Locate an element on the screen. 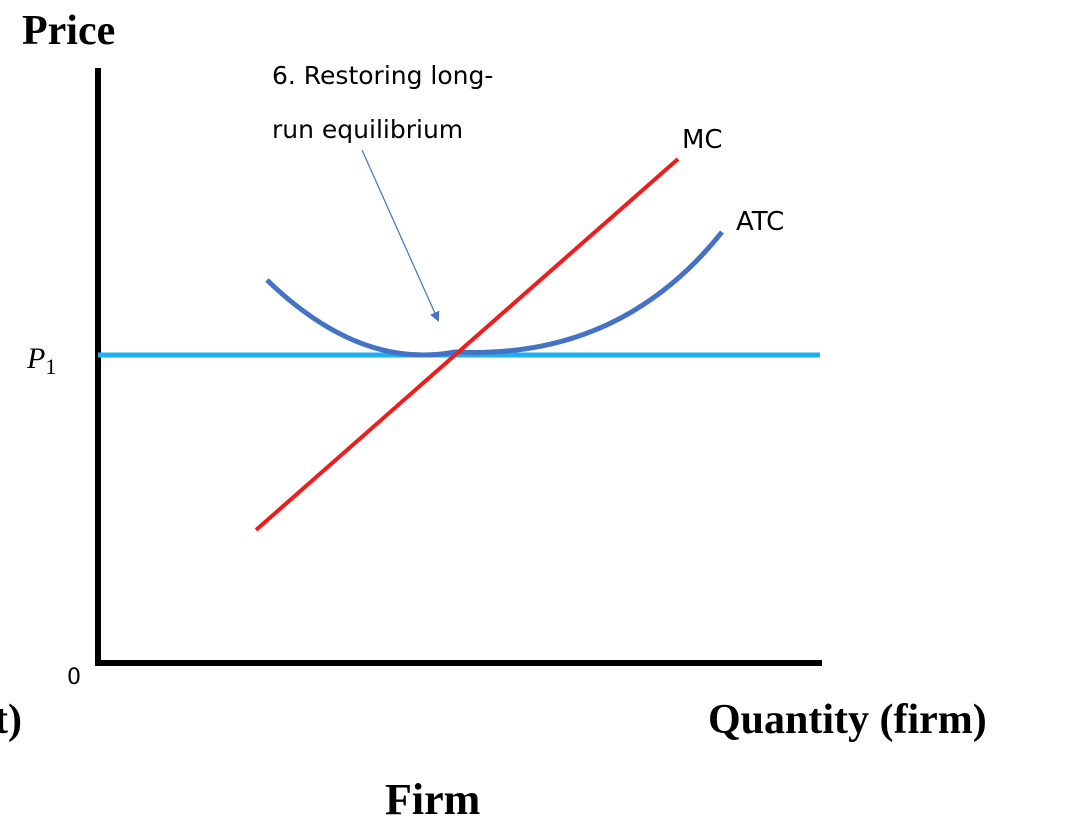 The image size is (1079, 825). price-label-main: P is located at coordinates (35, 358).